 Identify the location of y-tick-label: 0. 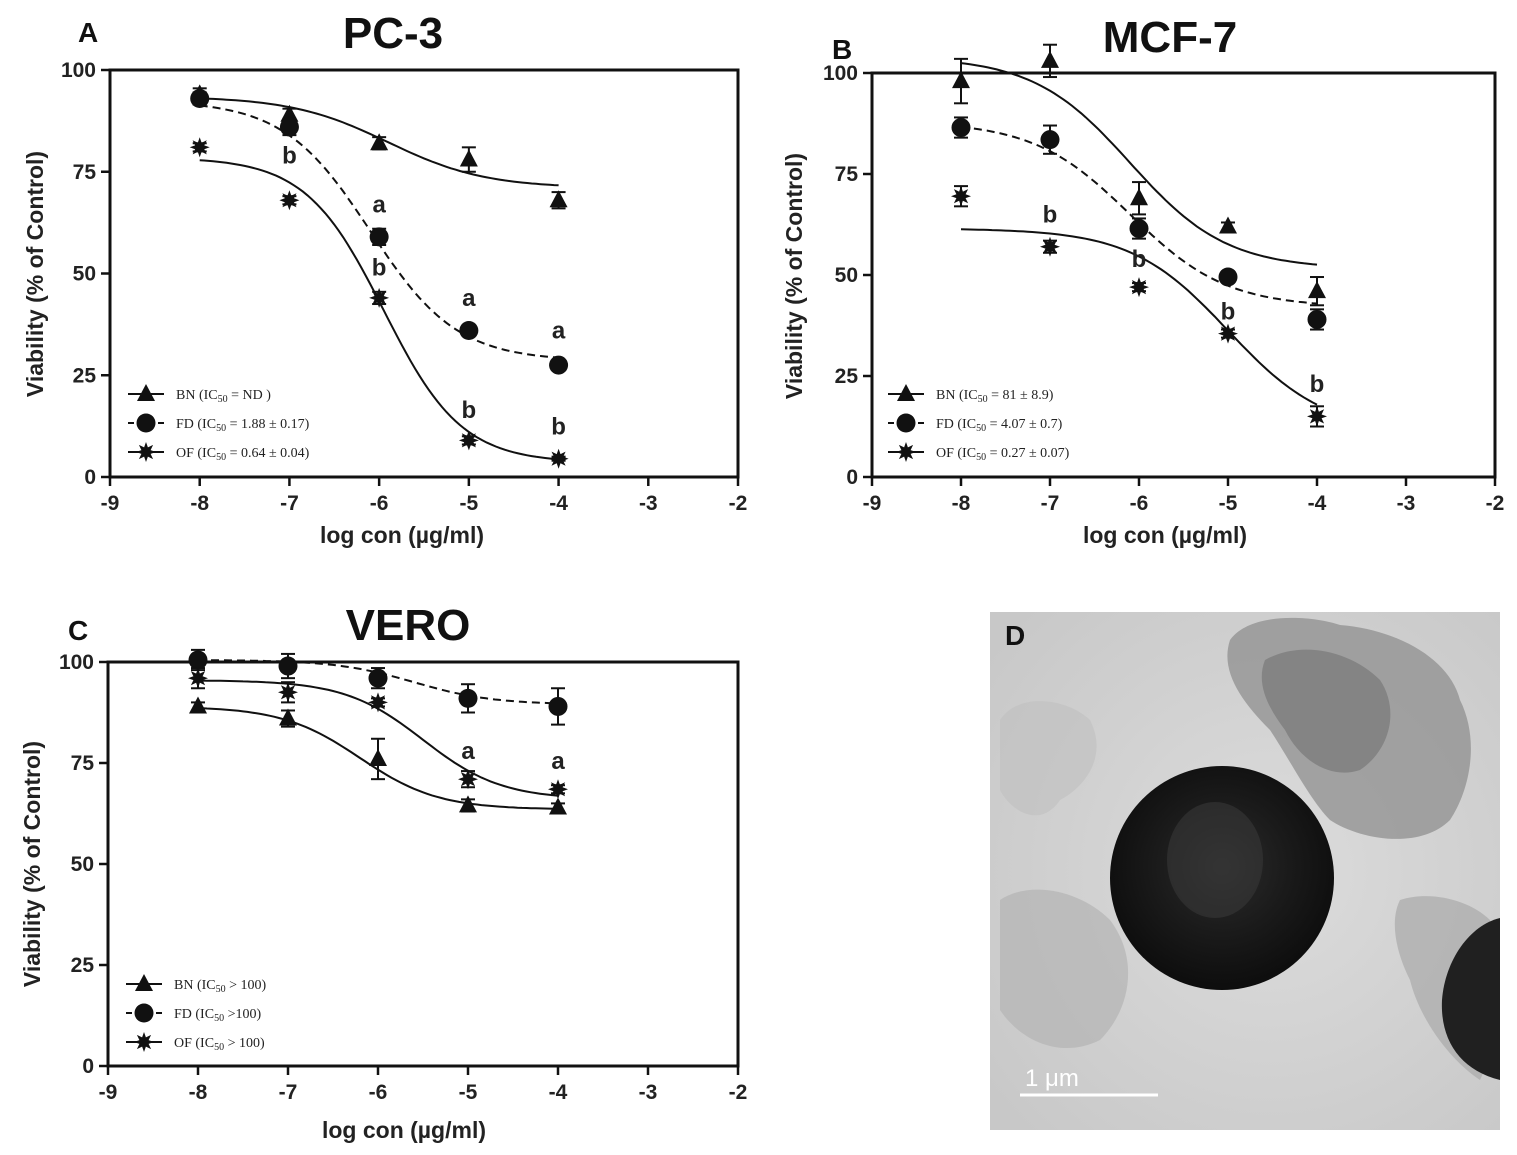
(90, 477).